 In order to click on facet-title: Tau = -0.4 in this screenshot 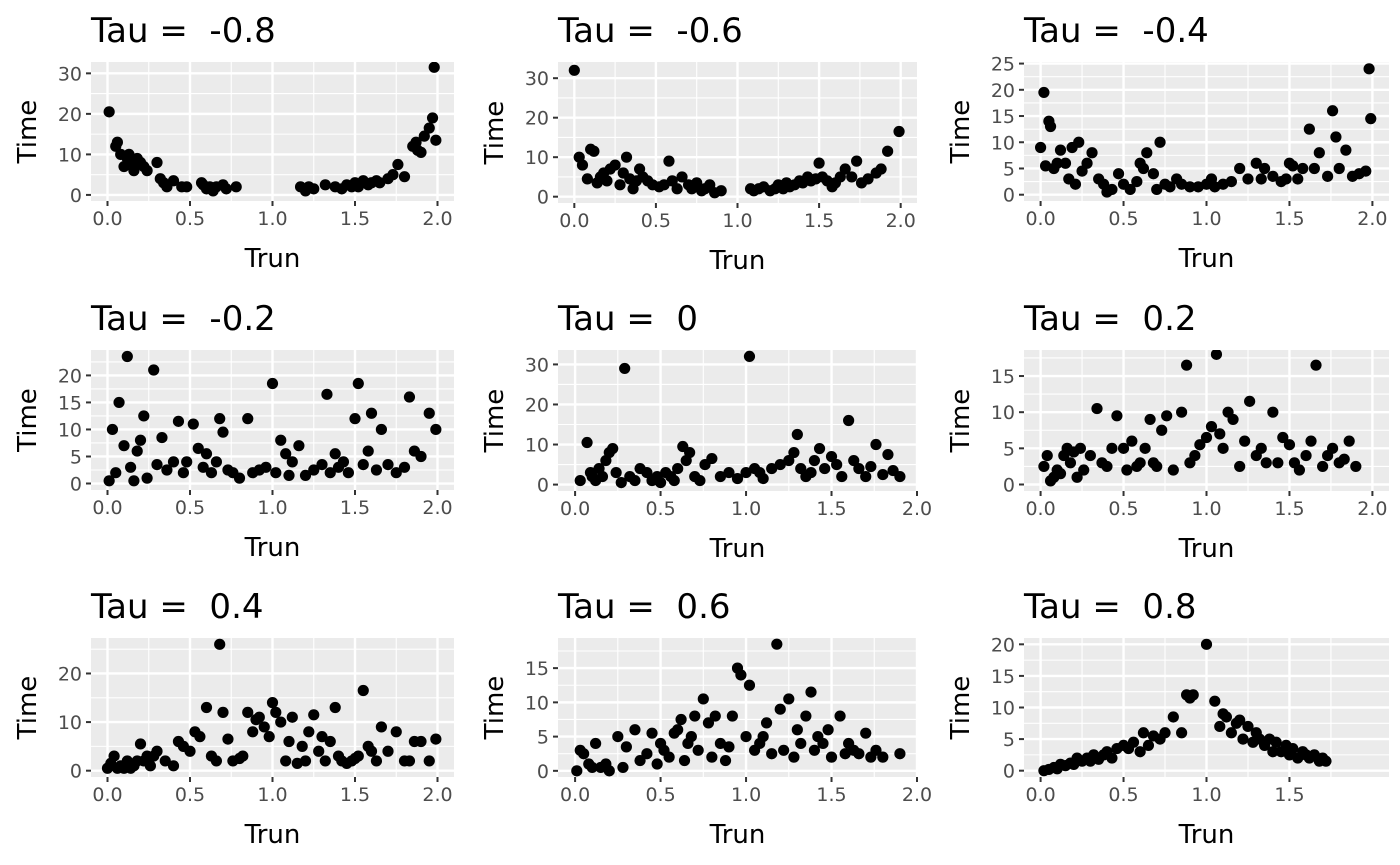, I will do `click(1116, 31)`.